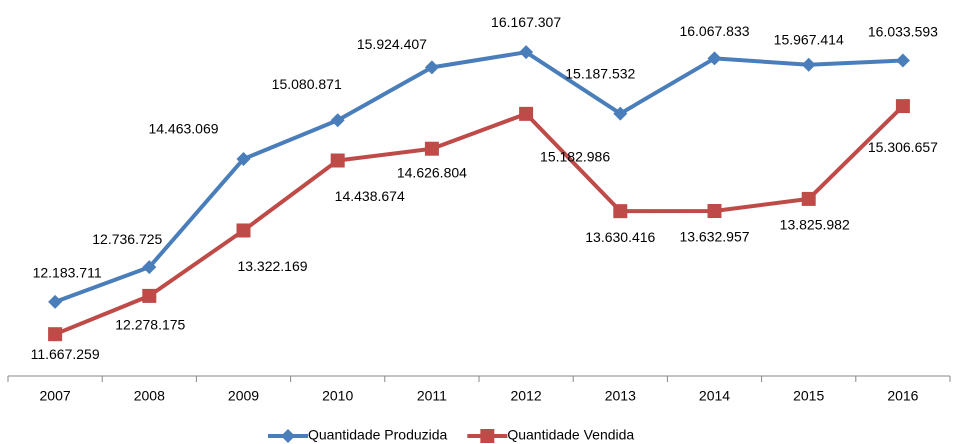 Image resolution: width=965 pixels, height=444 pixels. I want to click on data-label: 14.626.804, so click(432, 172).